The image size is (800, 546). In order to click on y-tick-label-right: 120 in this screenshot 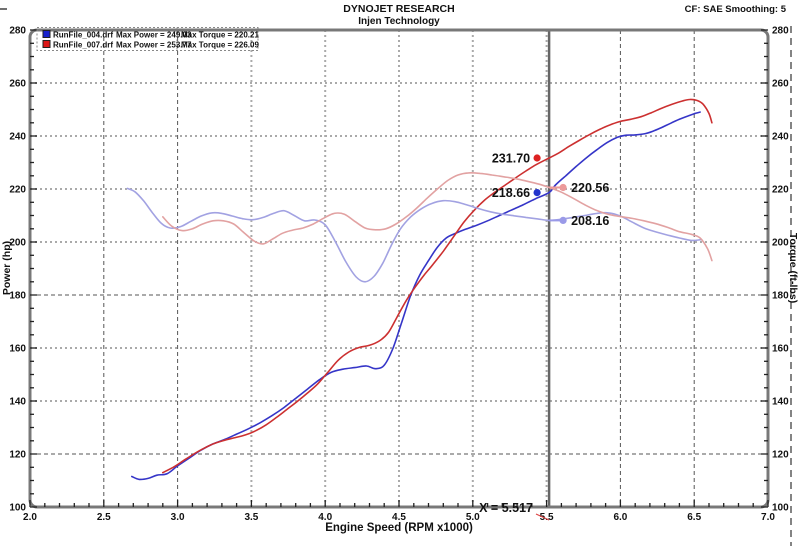, I will do `click(780, 455)`.